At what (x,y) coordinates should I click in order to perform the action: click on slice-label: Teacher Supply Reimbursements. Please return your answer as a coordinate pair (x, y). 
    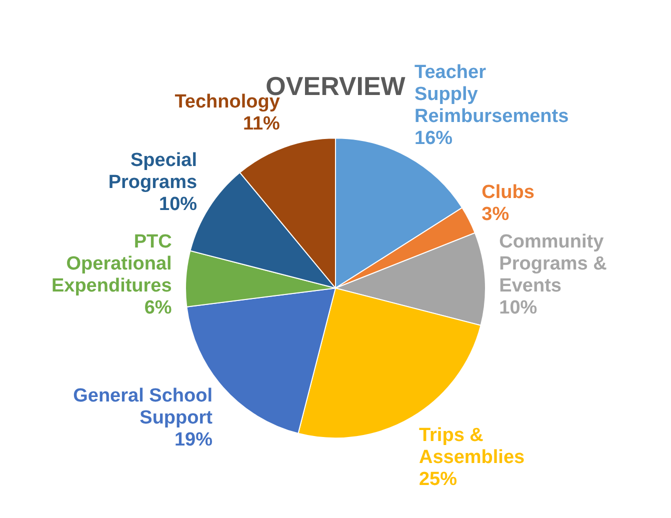
    Looking at the image, I should click on (491, 95).